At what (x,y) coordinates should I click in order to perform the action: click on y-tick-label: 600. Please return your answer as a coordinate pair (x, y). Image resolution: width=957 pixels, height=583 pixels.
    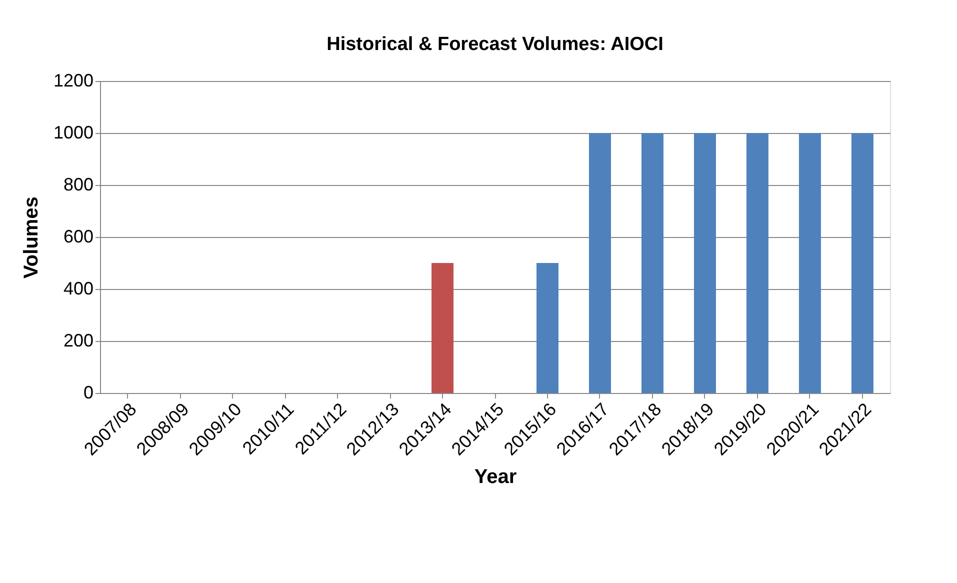
    Looking at the image, I should click on (78, 236).